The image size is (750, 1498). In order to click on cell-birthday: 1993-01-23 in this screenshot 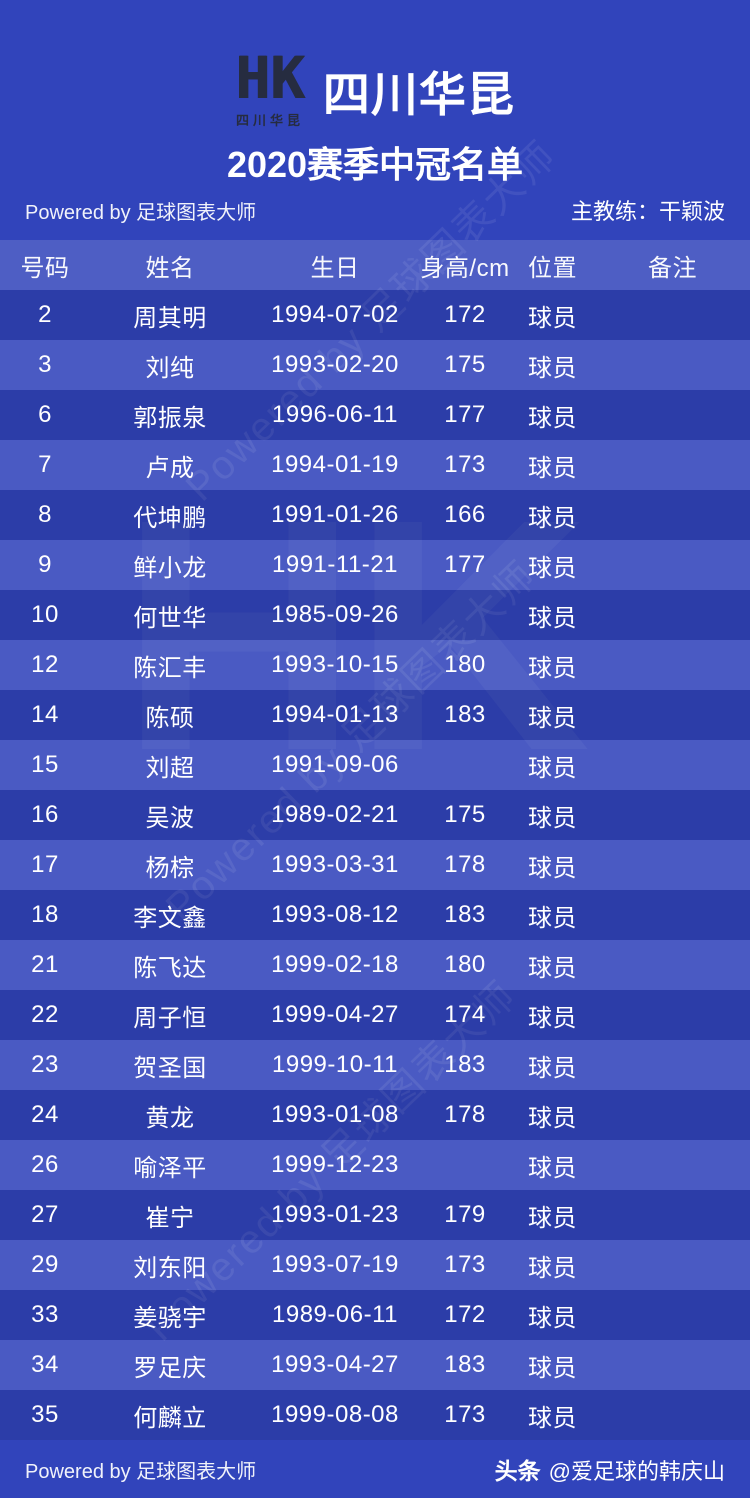, I will do `click(335, 1214)`.